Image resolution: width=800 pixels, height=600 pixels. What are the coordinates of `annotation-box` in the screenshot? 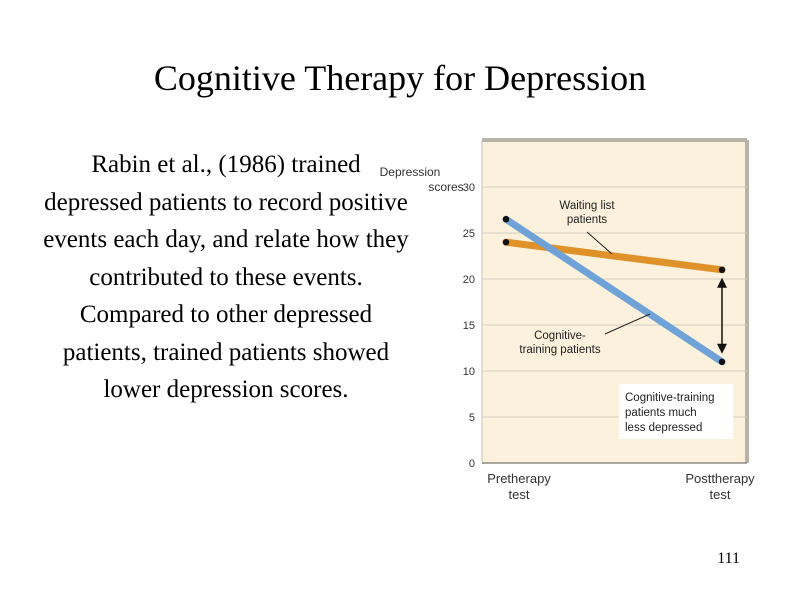 It's located at (676, 411).